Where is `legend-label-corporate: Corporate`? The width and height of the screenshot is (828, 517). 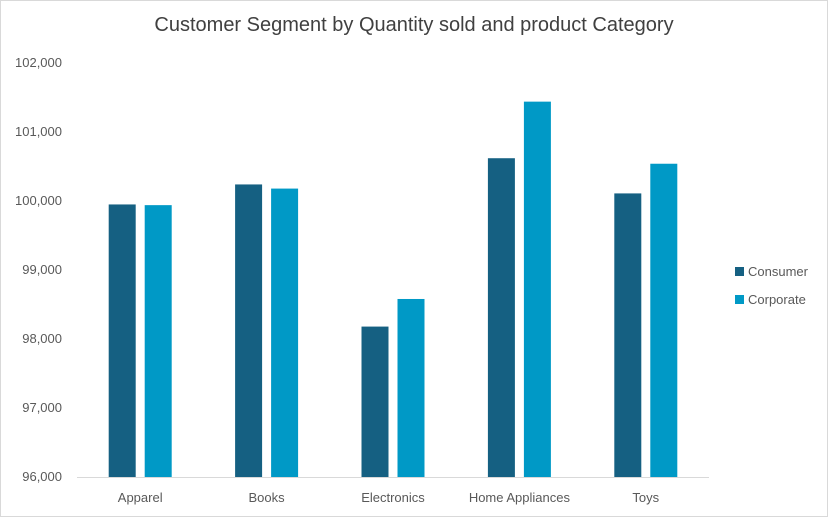 legend-label-corporate: Corporate is located at coordinates (777, 299).